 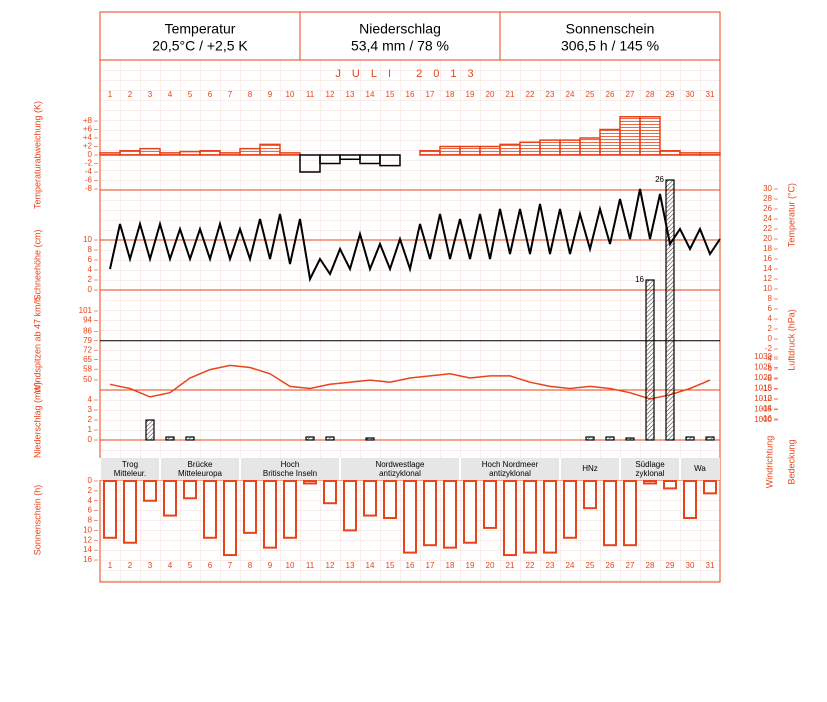 What do you see at coordinates (86, 310) in the screenshot?
I see `tick-label: 101` at bounding box center [86, 310].